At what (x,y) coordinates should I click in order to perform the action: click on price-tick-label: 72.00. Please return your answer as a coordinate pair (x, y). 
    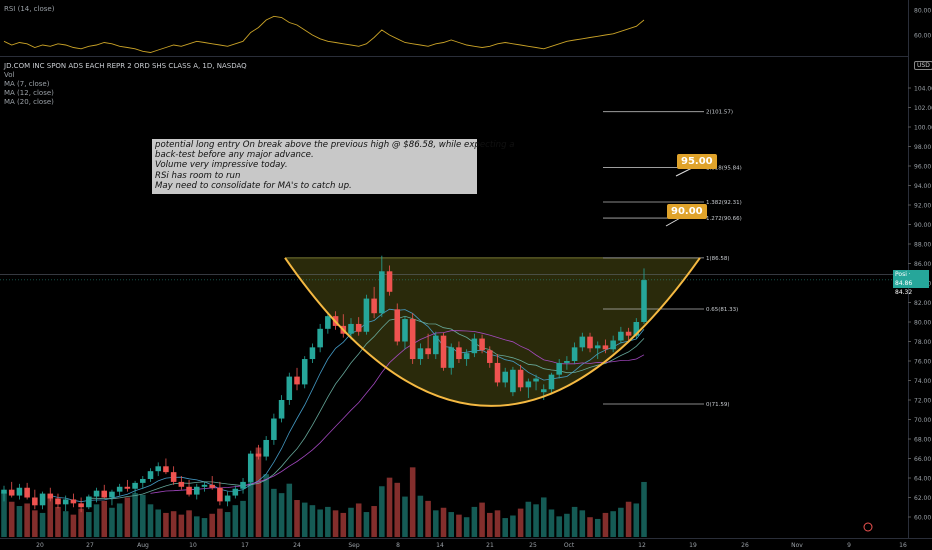
    Looking at the image, I should click on (922, 401).